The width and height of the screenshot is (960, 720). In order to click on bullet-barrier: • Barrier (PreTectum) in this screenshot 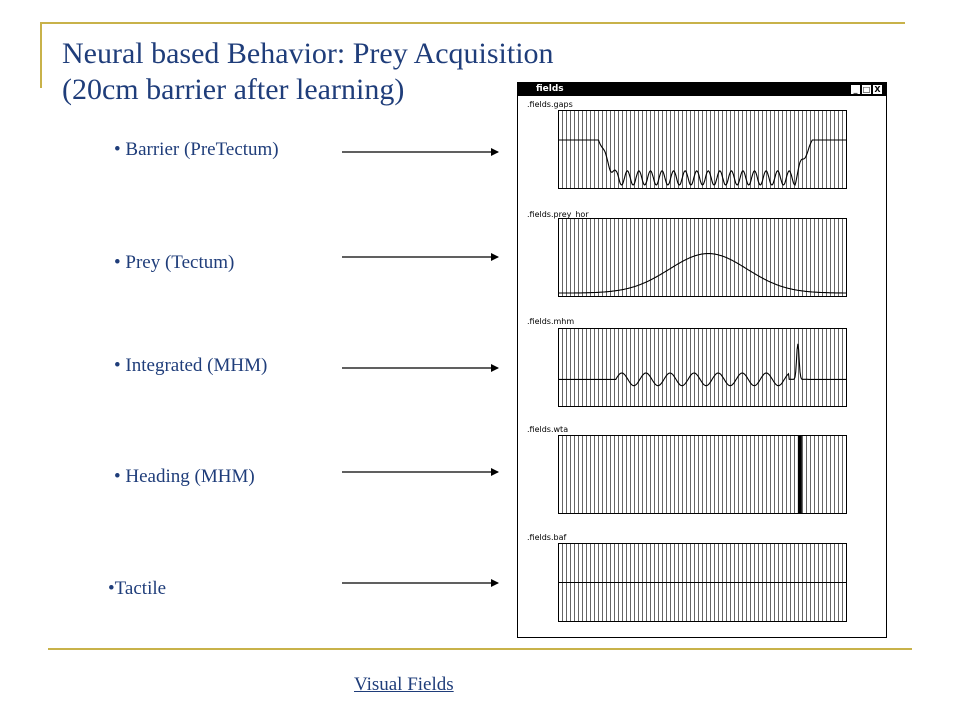, I will do `click(196, 149)`.